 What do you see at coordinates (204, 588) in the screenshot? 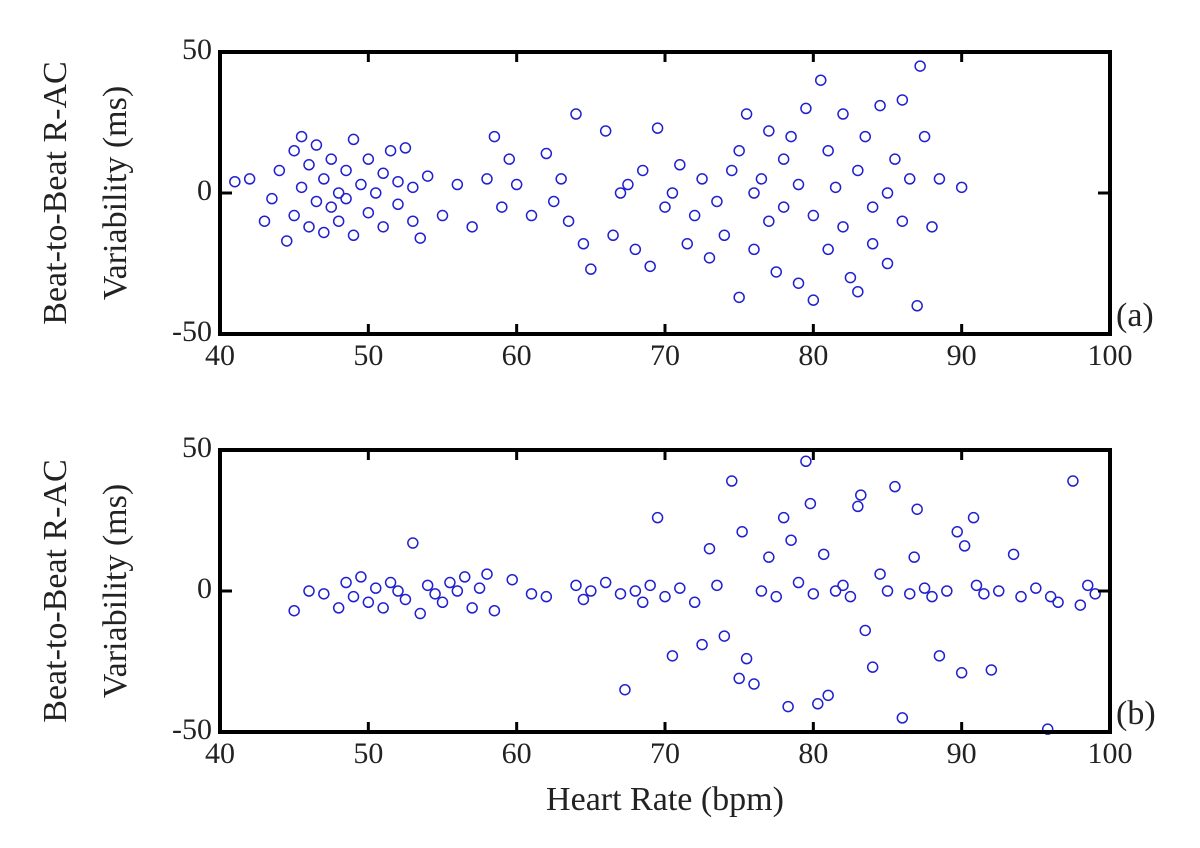
I see `y-tick-label: 0` at bounding box center [204, 588].